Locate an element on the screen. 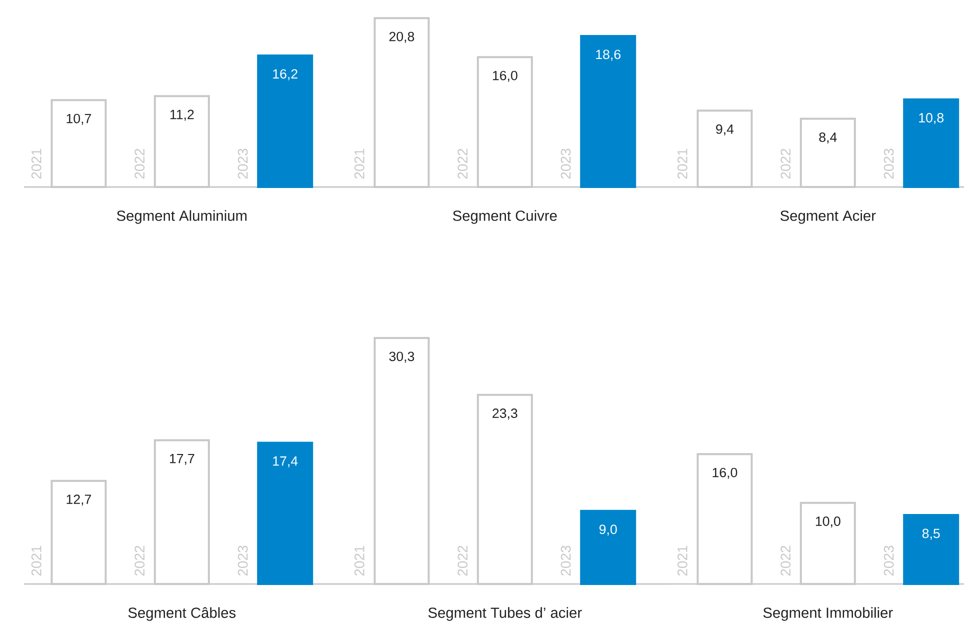  data-label: 16,2 is located at coordinates (285, 74).